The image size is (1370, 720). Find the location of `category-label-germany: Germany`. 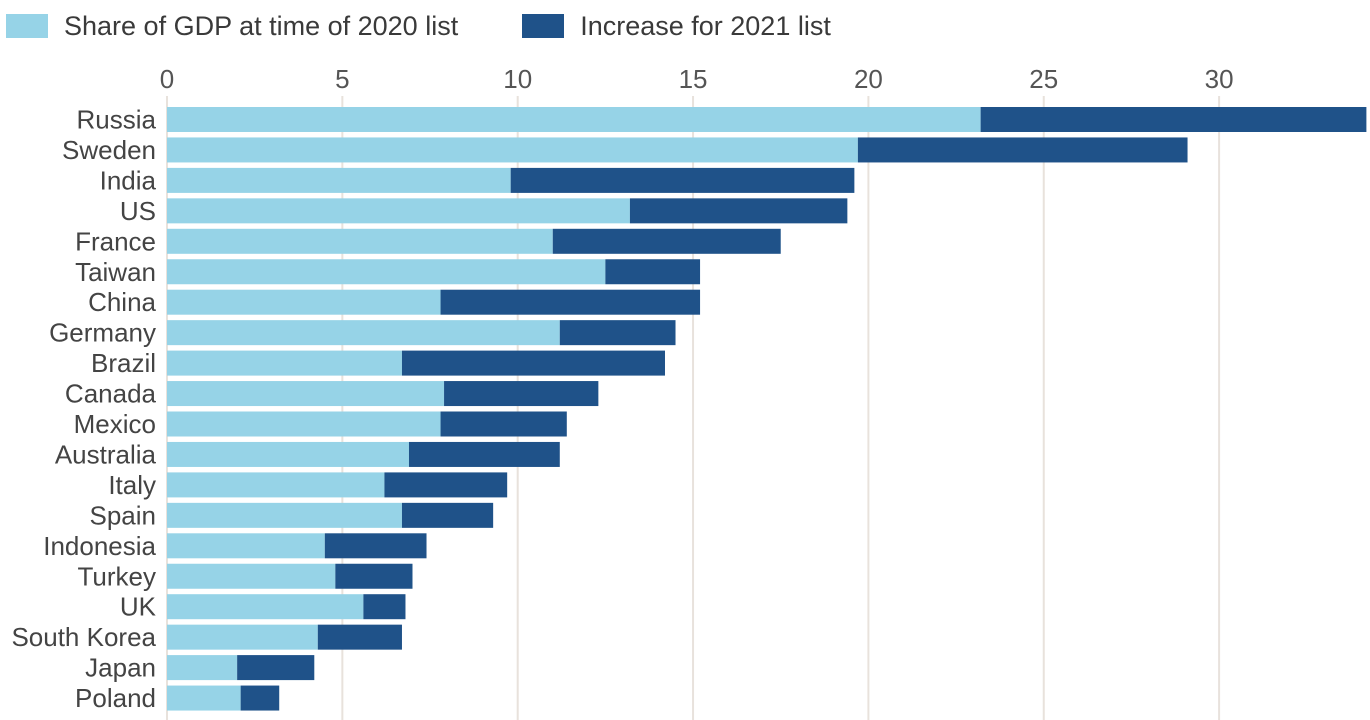

category-label-germany: Germany is located at coordinates (102, 333).